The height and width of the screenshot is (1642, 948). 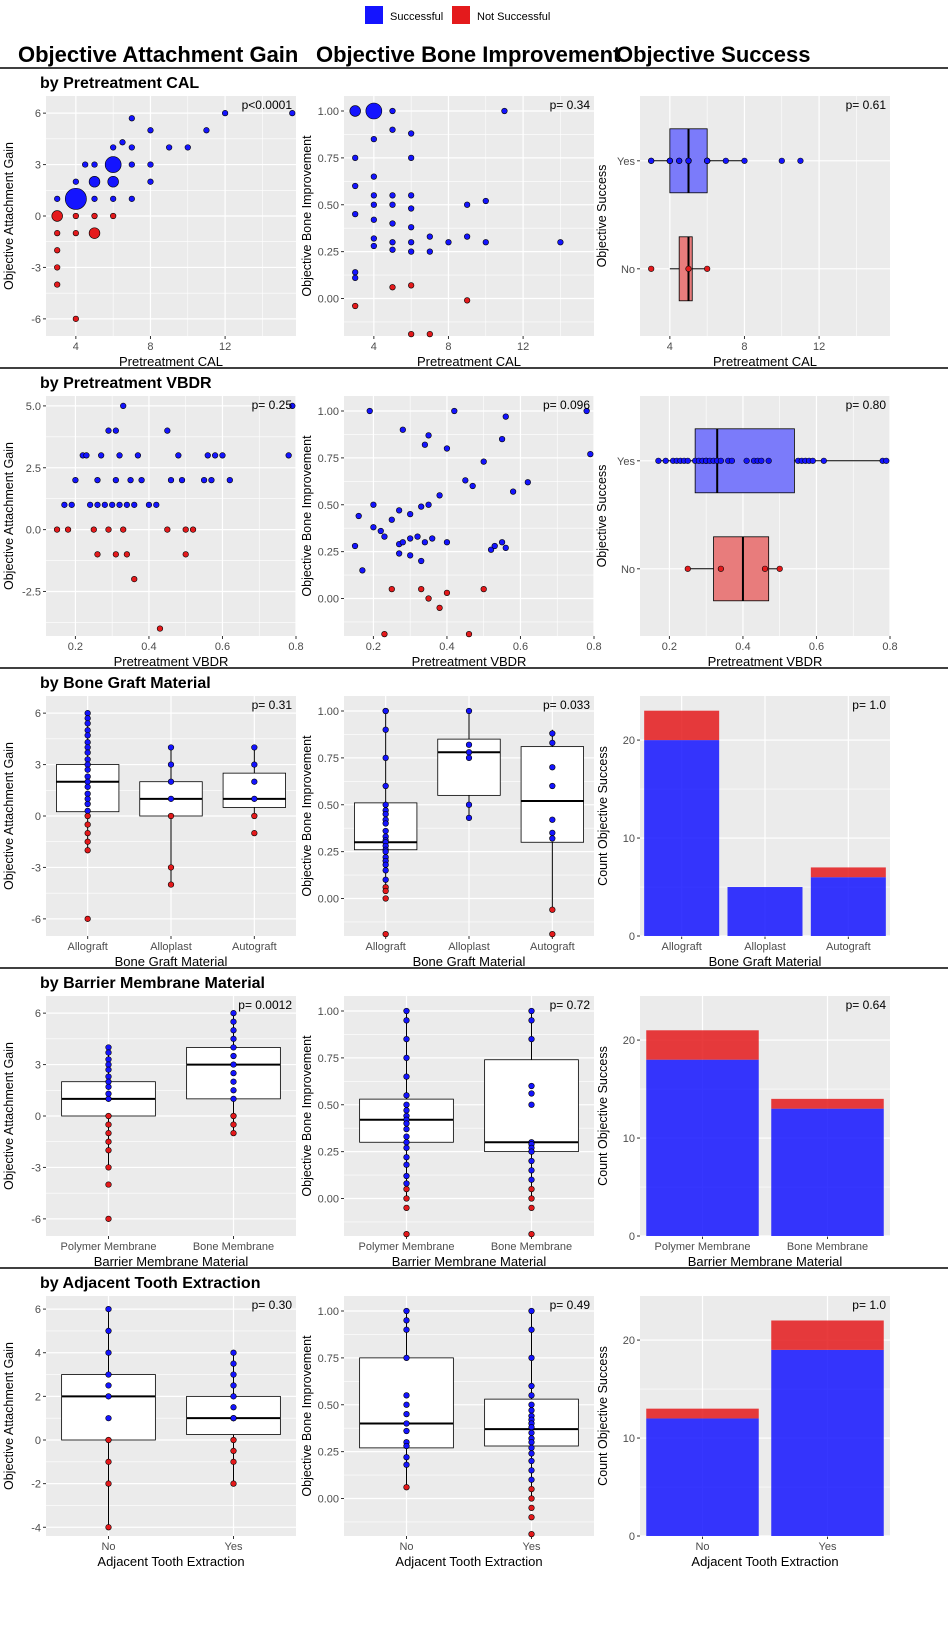 What do you see at coordinates (626, 162) in the screenshot?
I see `y-tick-label: Yes` at bounding box center [626, 162].